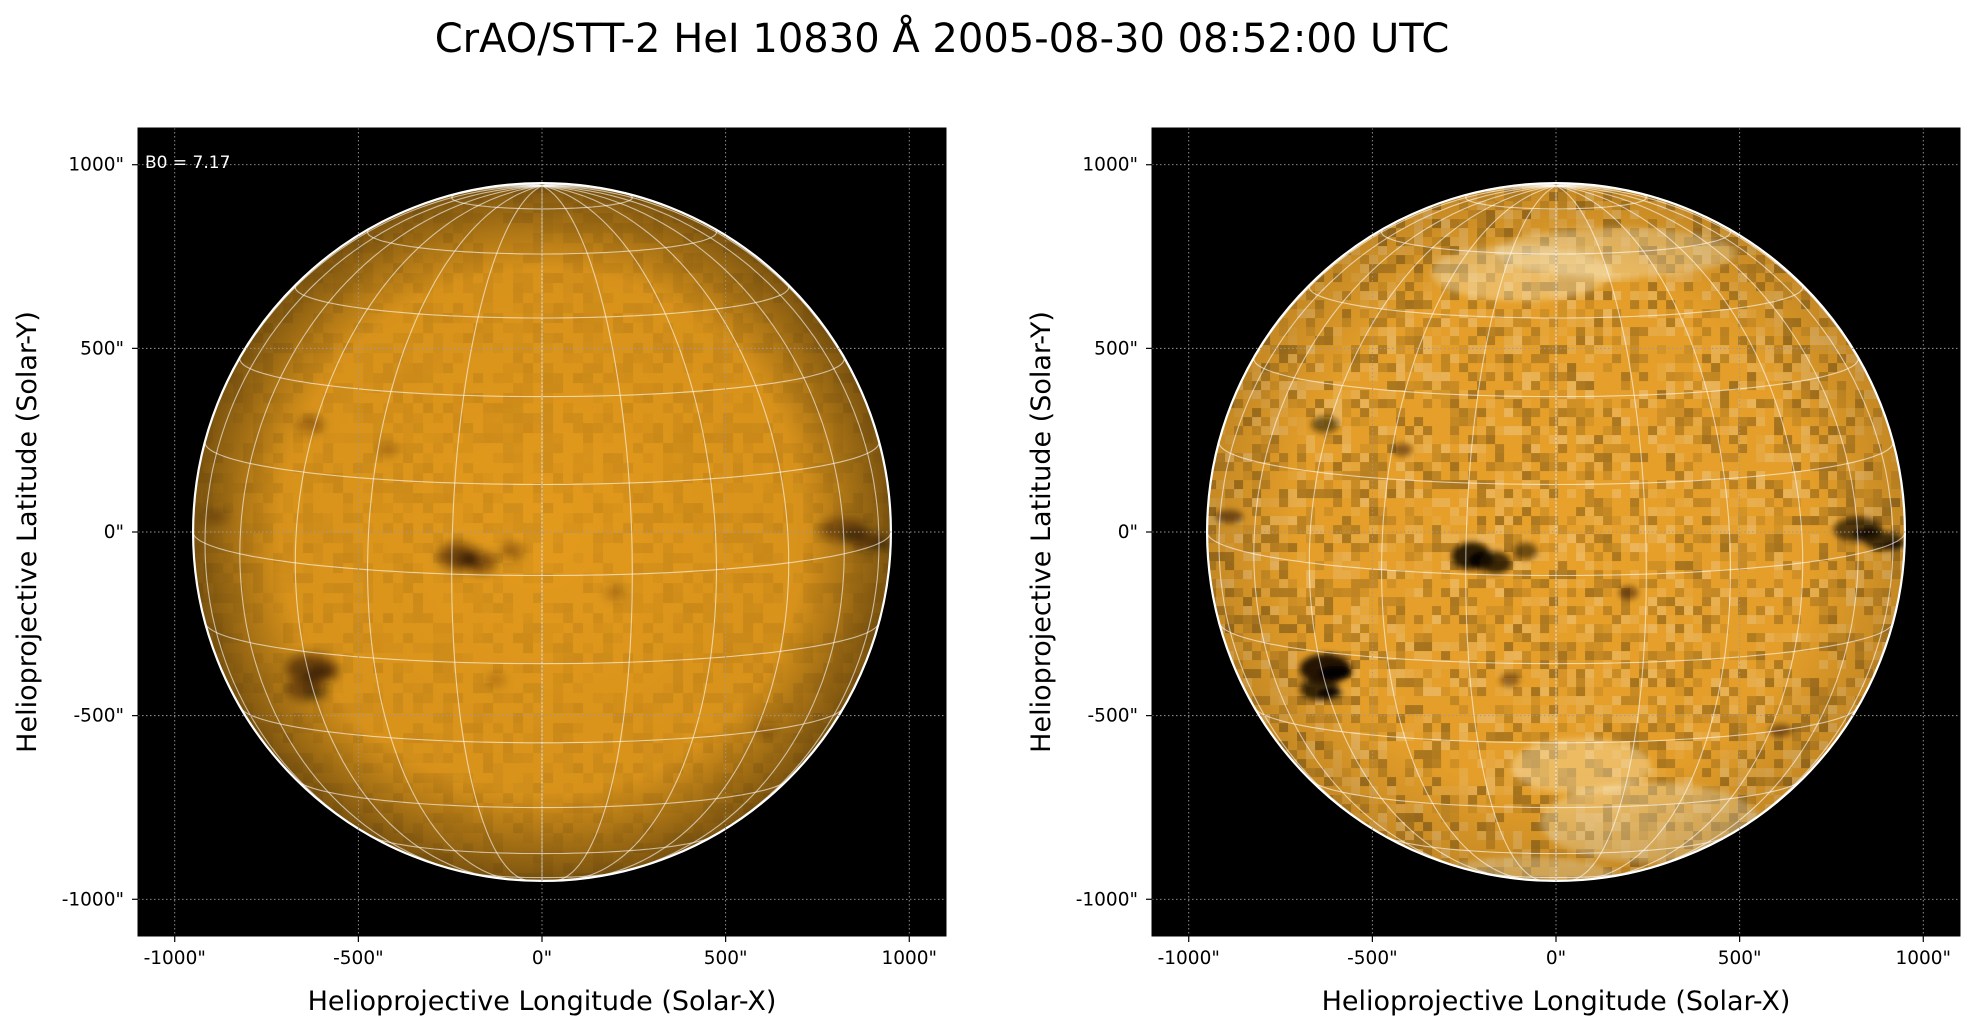 Image resolution: width=1971 pixels, height=1026 pixels. Describe the element at coordinates (187, 163) in the screenshot. I see `b0-annotation: B0 = 7.17` at that location.